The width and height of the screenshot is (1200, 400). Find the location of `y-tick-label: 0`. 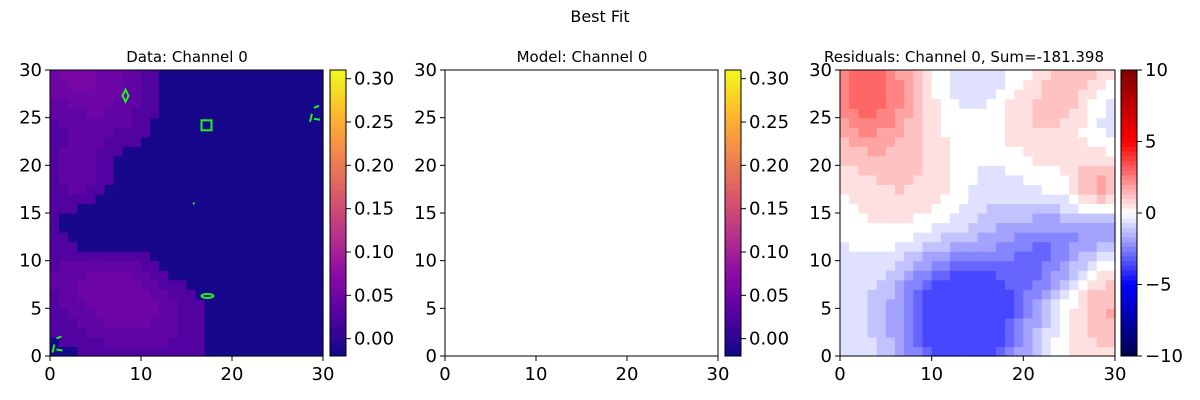

y-tick-label: 0 is located at coordinates (36, 356).